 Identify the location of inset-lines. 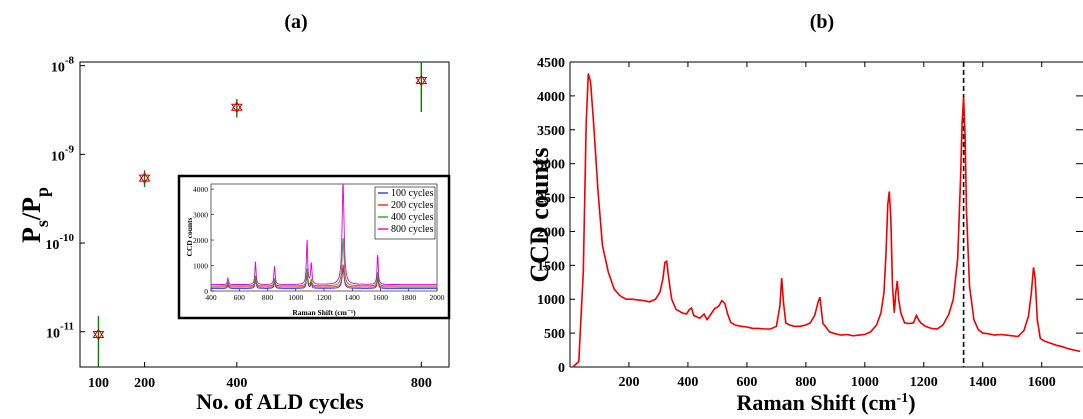
(324, 236).